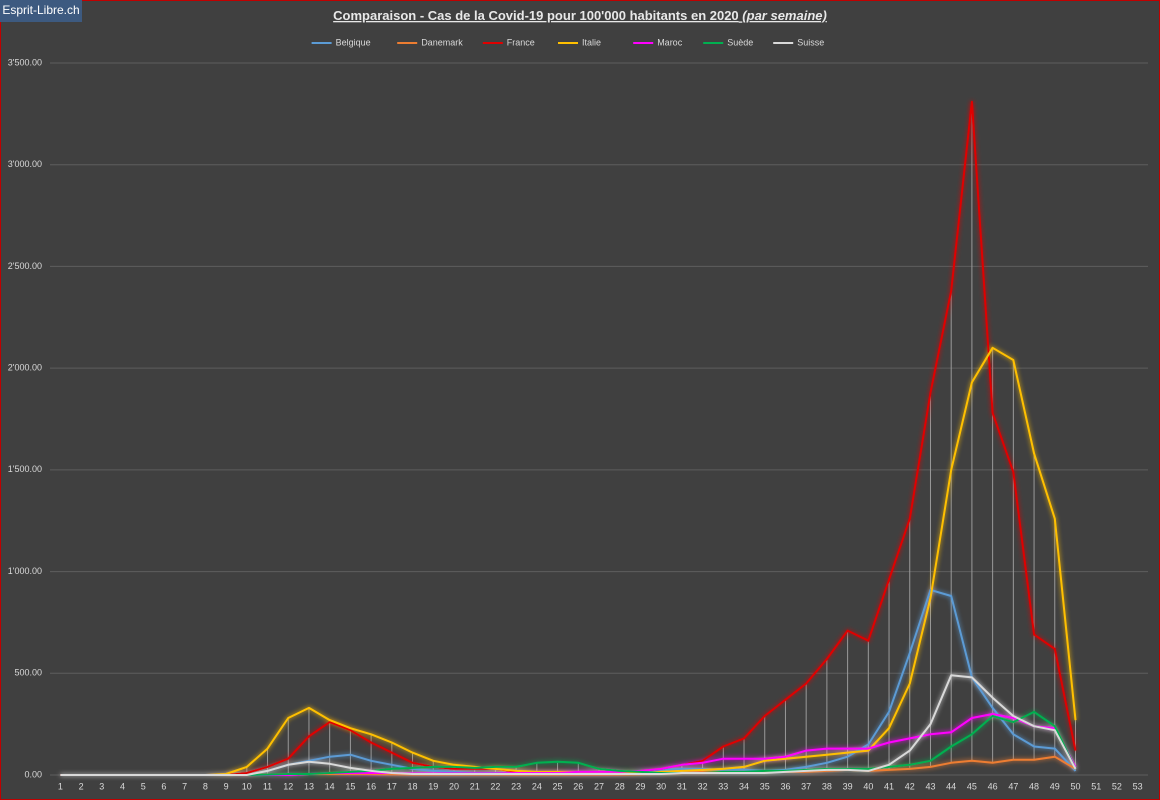 This screenshot has width=1160, height=800. What do you see at coordinates (537, 786) in the screenshot?
I see `x-tick-label: 24` at bounding box center [537, 786].